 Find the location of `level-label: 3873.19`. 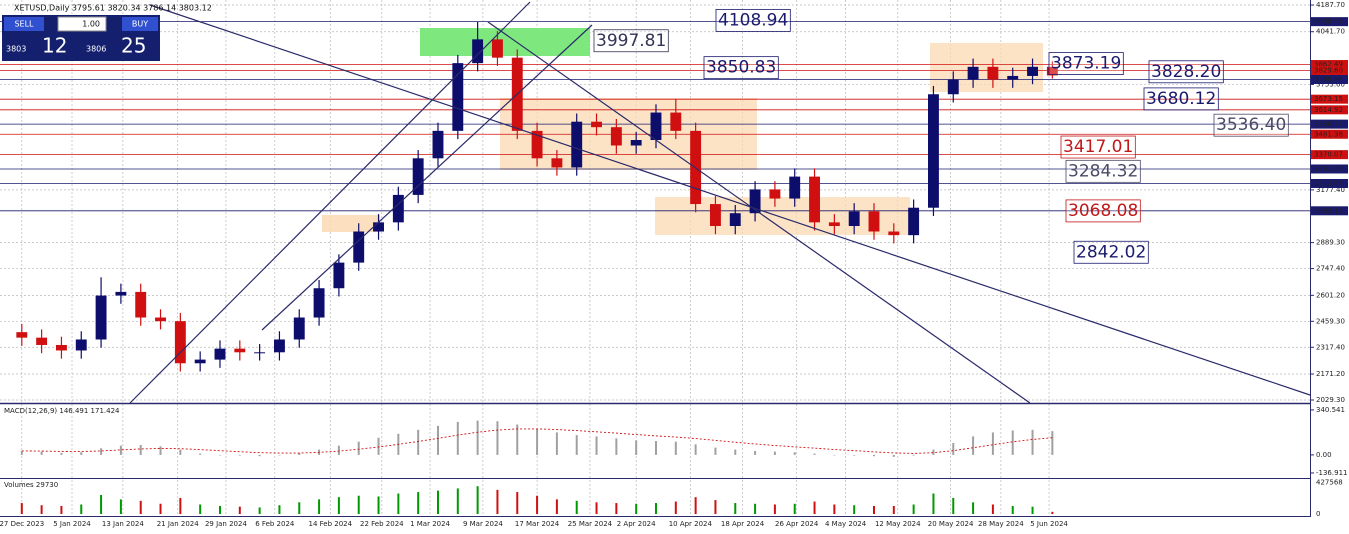

level-label: 3873.19 is located at coordinates (1086, 64).